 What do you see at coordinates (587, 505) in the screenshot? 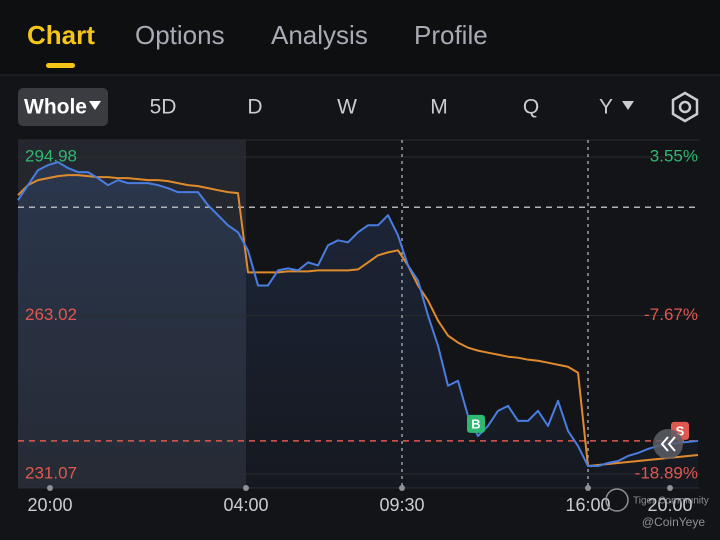
I see `x-tick-label: 16:00` at bounding box center [587, 505].